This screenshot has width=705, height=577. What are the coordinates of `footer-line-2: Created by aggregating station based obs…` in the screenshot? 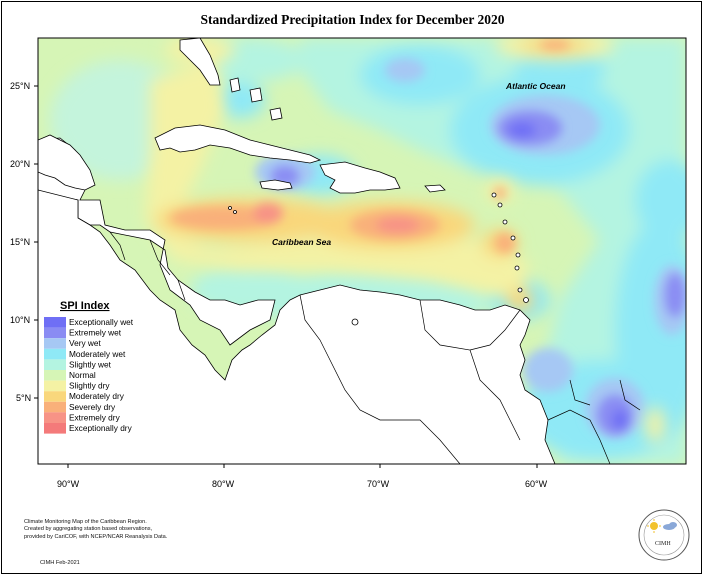 It's located at (88, 529).